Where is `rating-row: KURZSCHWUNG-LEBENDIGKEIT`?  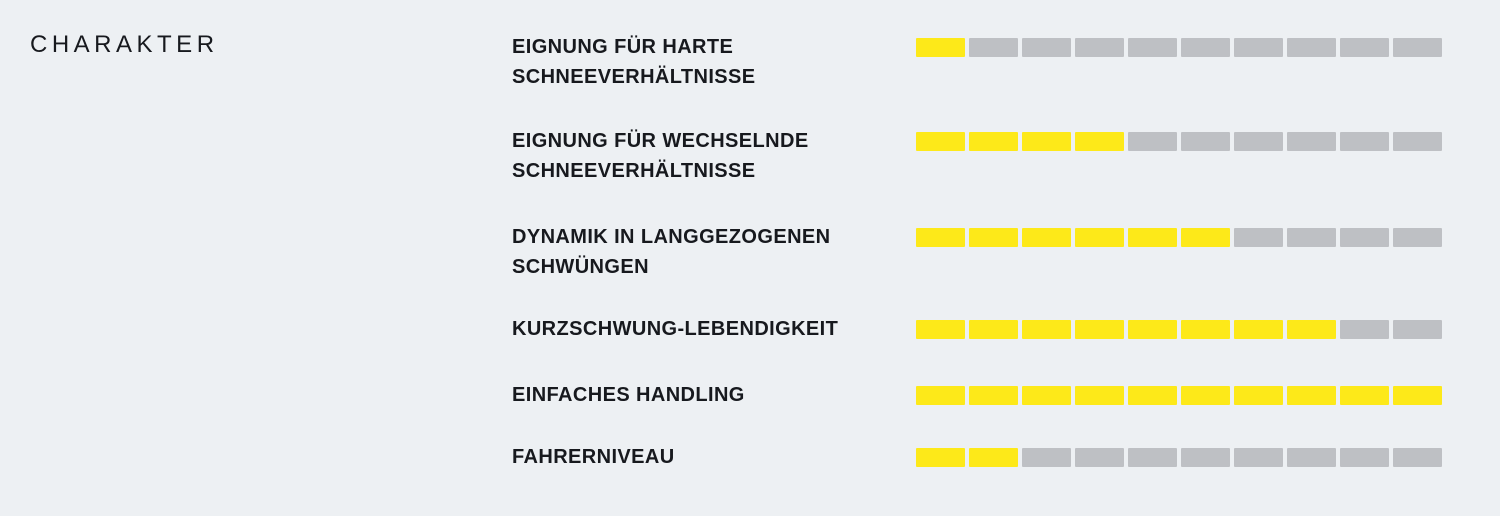 rating-row: KURZSCHWUNG-LEBENDIGKEIT is located at coordinates (977, 329).